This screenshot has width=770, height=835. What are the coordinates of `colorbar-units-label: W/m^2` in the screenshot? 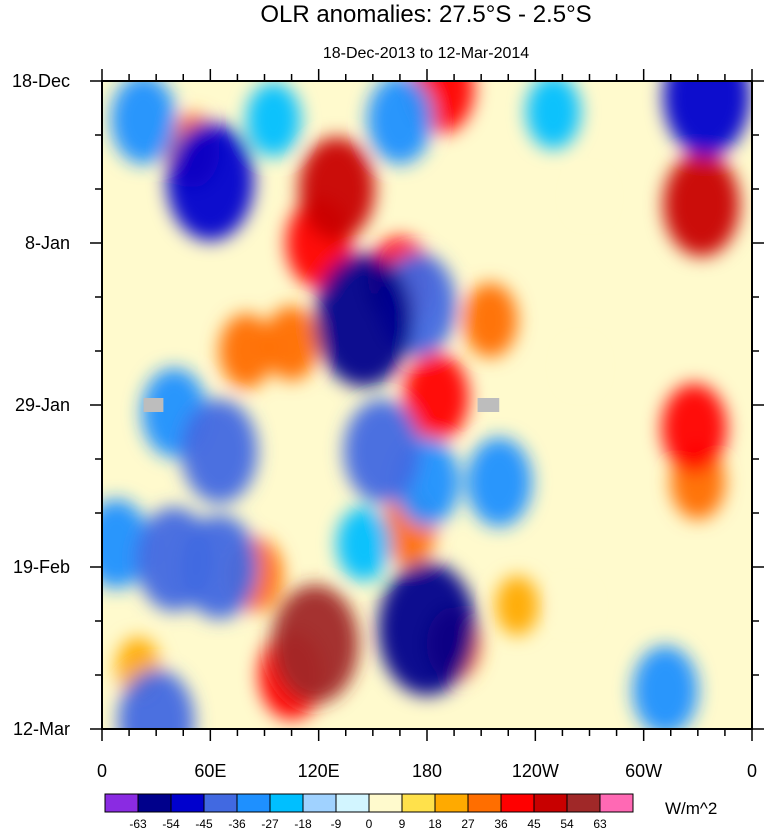 It's located at (691, 808).